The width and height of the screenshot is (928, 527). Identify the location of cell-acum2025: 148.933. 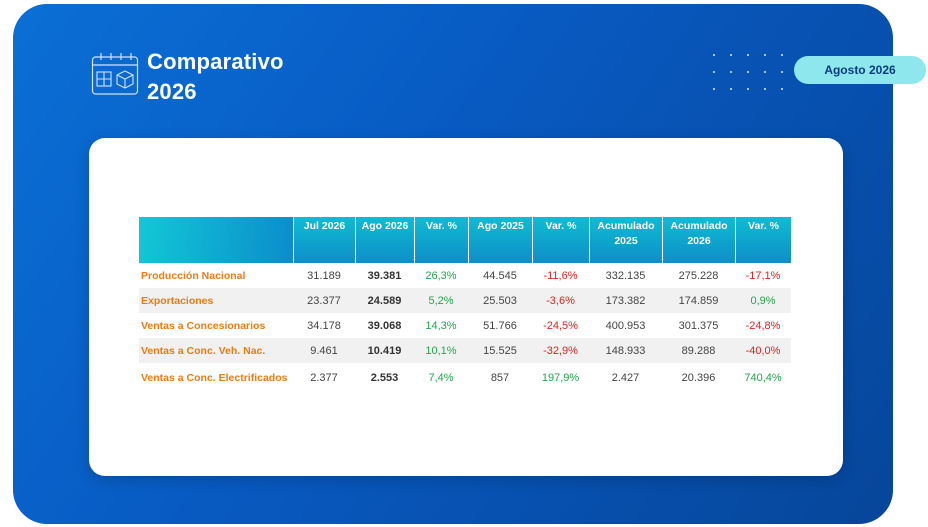
(625, 350).